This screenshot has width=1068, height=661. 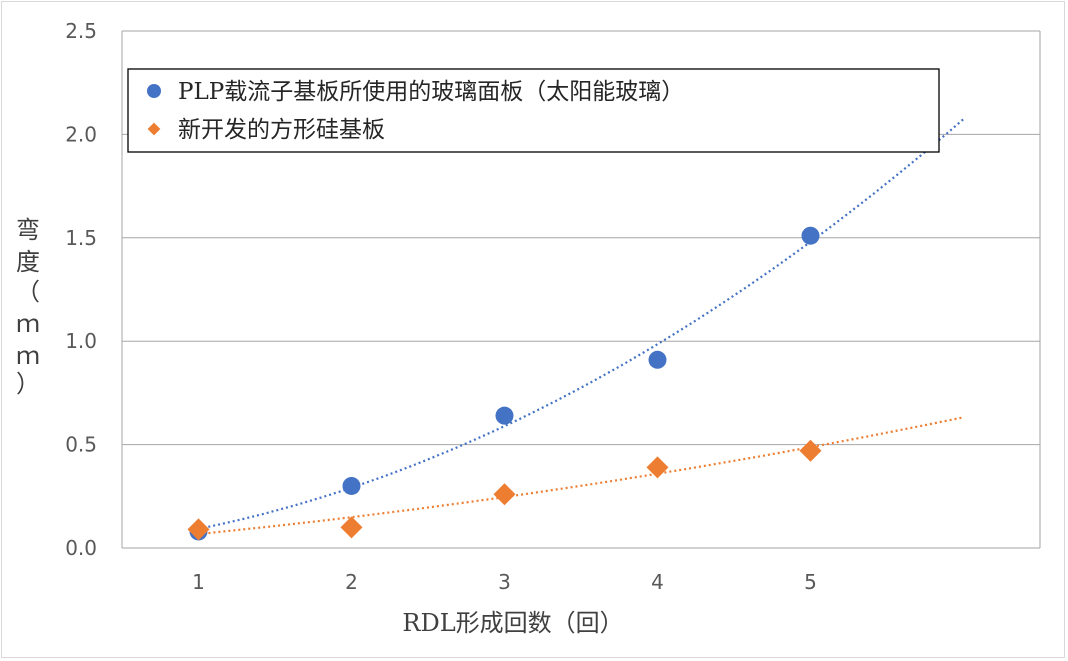 I want to click on y-tick-label: 0.5, so click(x=81, y=445).